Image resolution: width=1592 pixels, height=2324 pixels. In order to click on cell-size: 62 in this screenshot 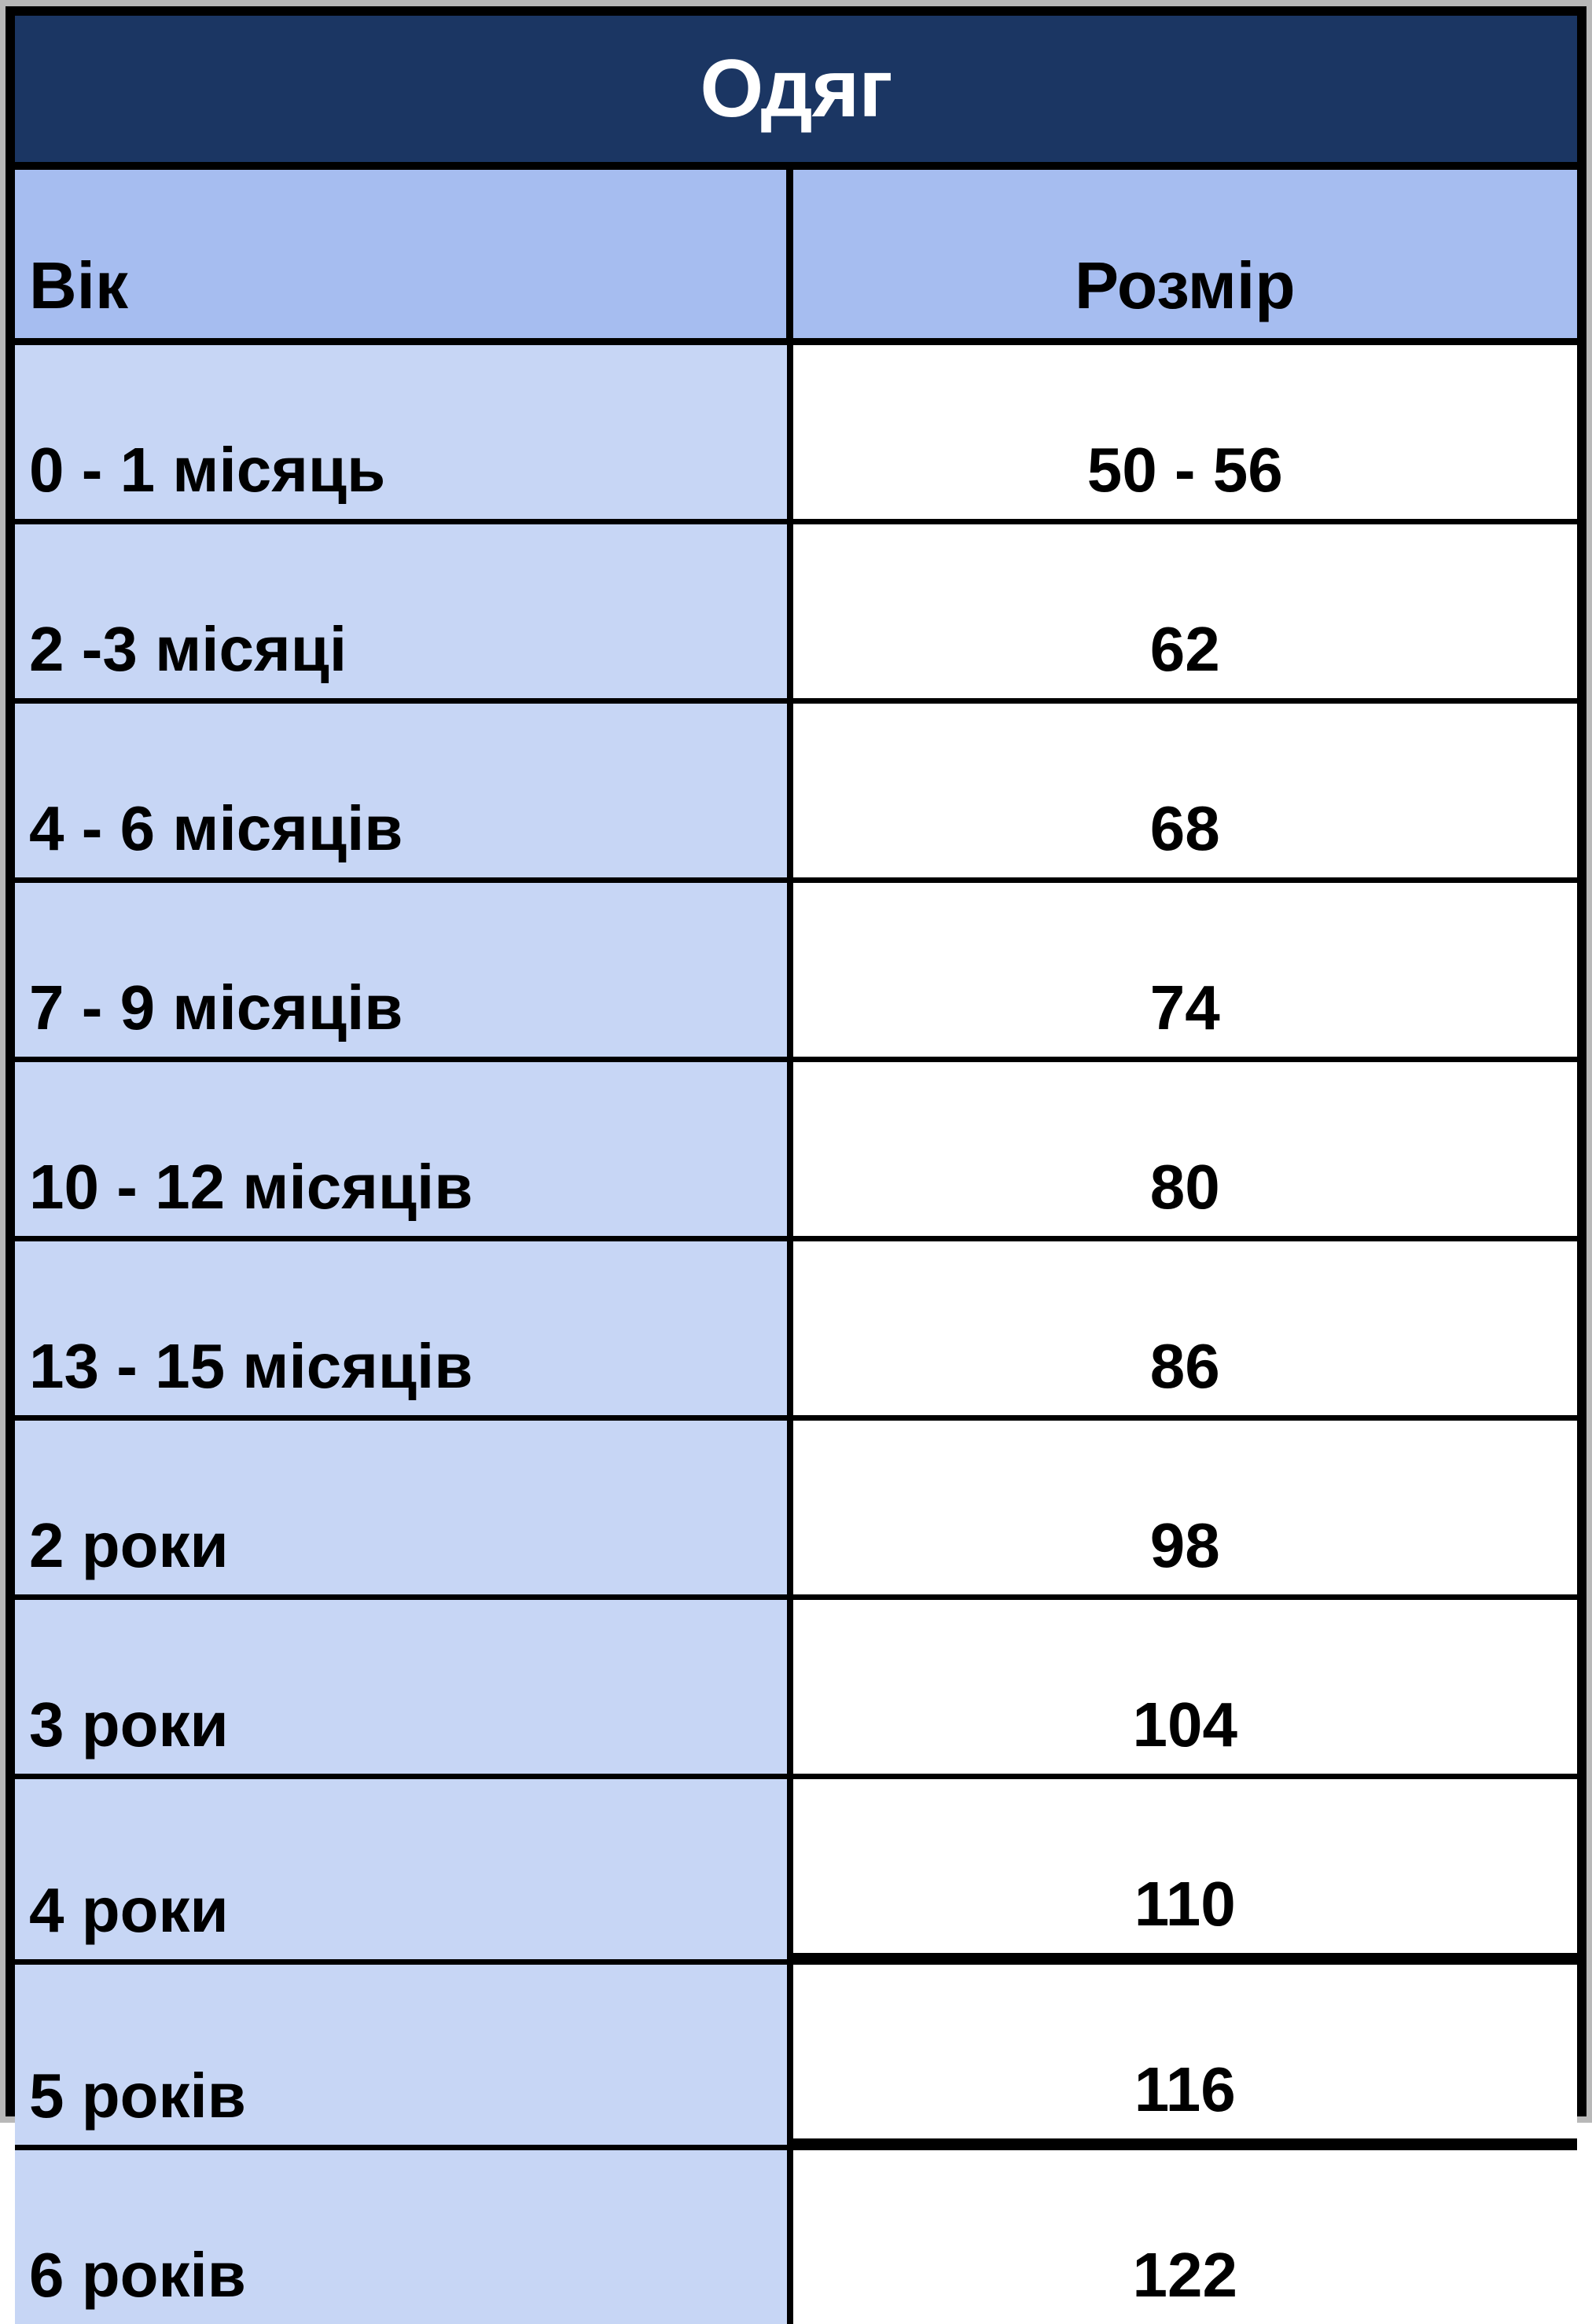, I will do `click(1184, 614)`.